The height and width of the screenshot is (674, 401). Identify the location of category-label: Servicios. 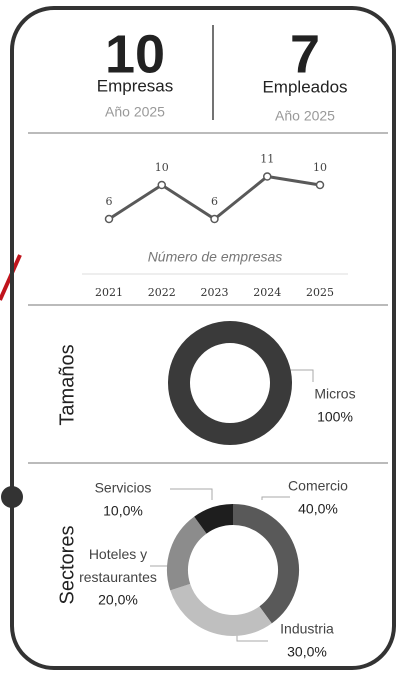
(123, 488).